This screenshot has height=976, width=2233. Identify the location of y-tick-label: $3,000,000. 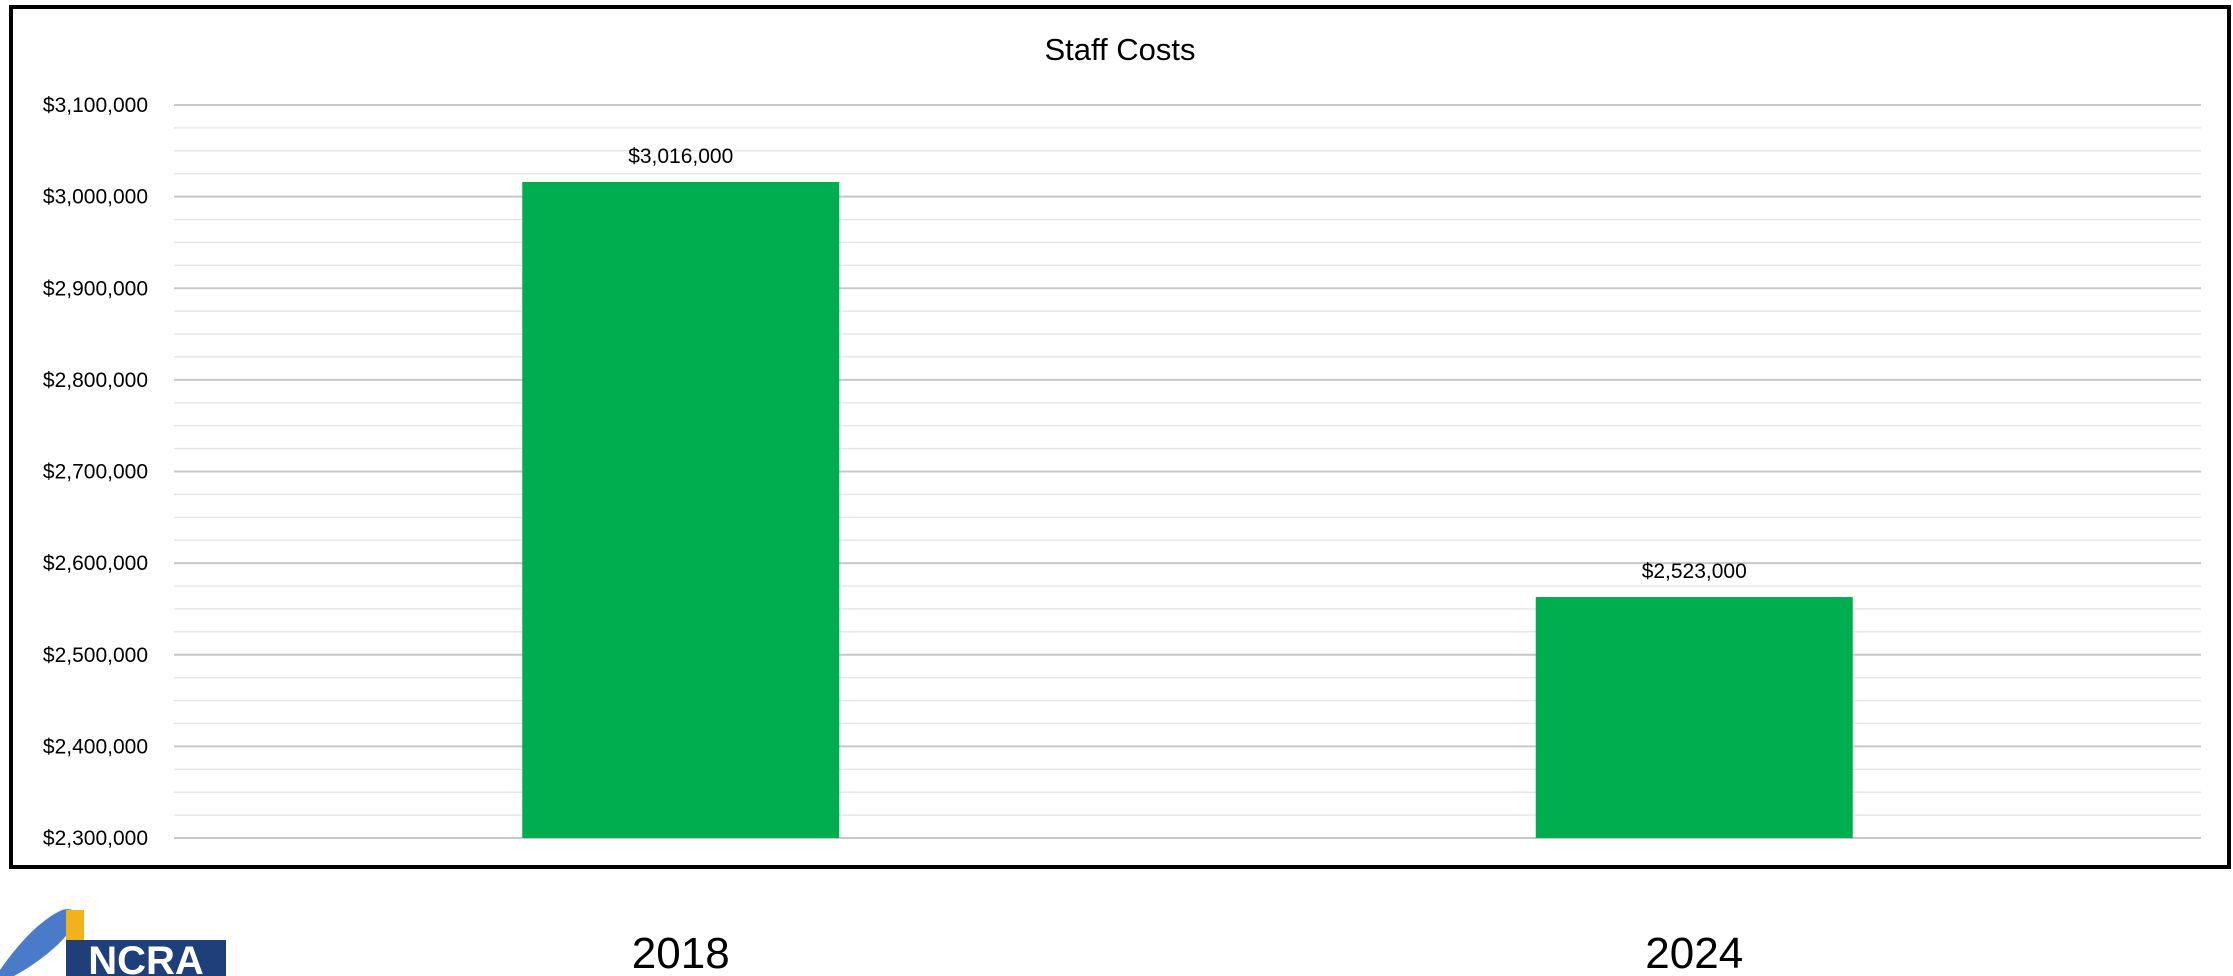
(95, 197).